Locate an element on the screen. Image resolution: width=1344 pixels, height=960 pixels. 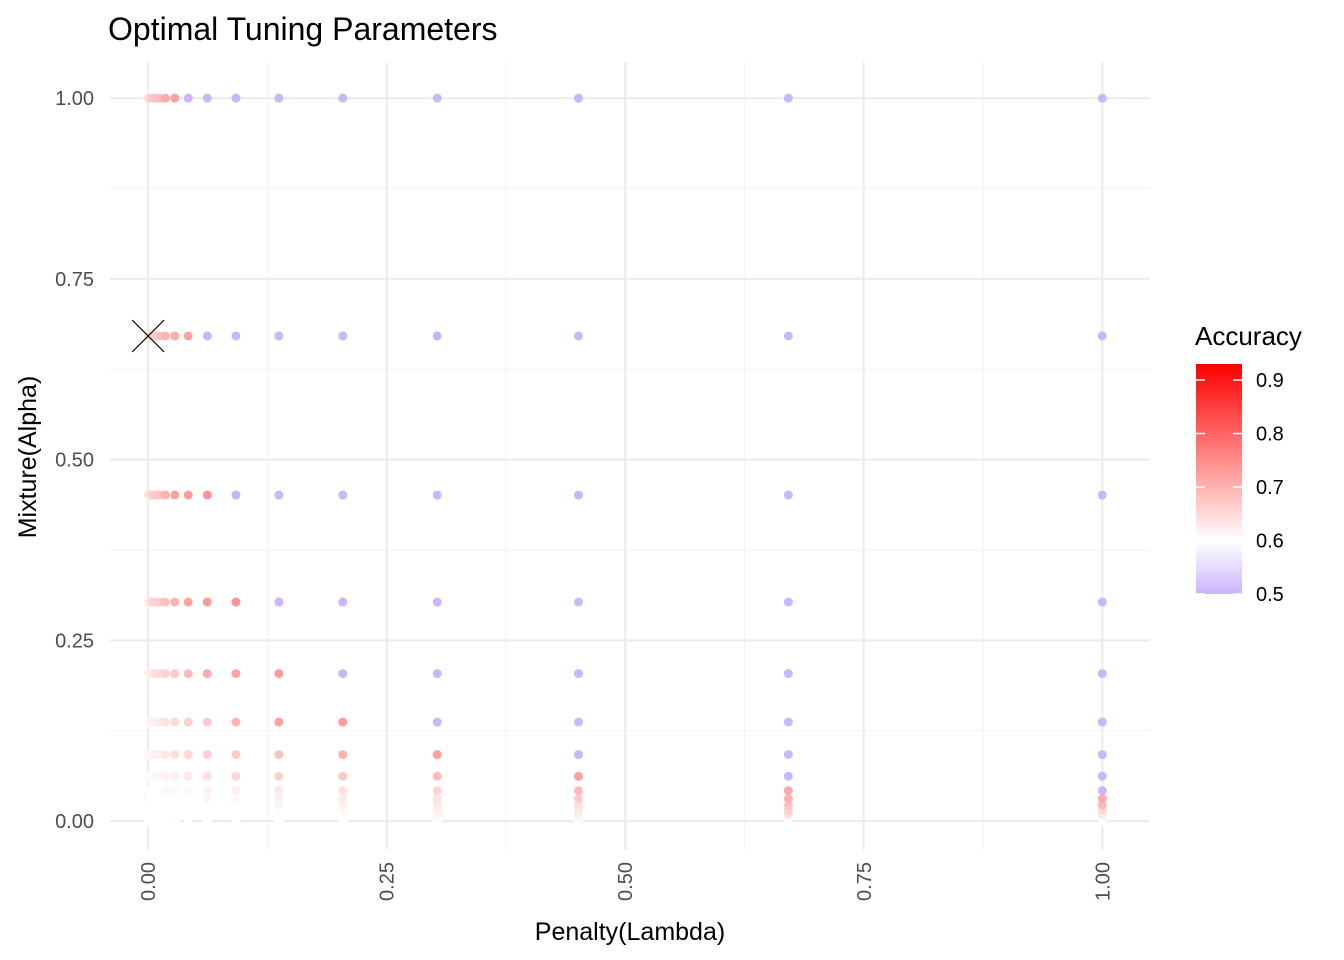
x-tick-label: 0.25 is located at coordinates (388, 881).